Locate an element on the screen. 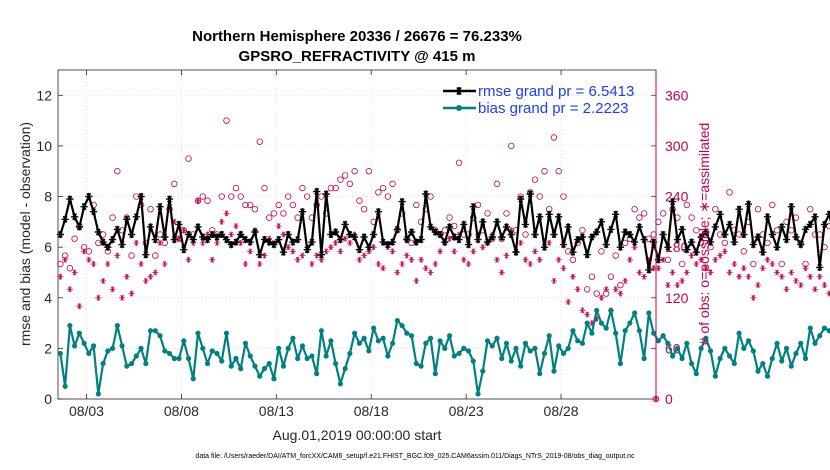 Image resolution: width=830 pixels, height=470 pixels. y-tick-label: 12 is located at coordinates (44, 95).